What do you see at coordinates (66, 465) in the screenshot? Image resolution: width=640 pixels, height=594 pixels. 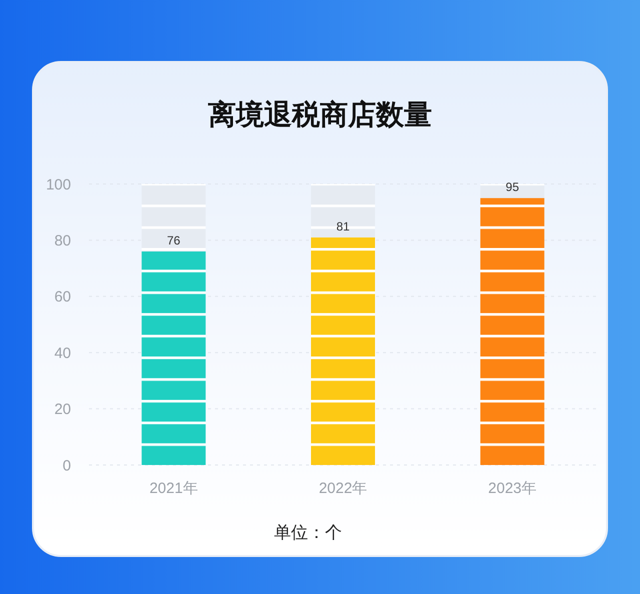 I see `y-tick-label: 0` at bounding box center [66, 465].